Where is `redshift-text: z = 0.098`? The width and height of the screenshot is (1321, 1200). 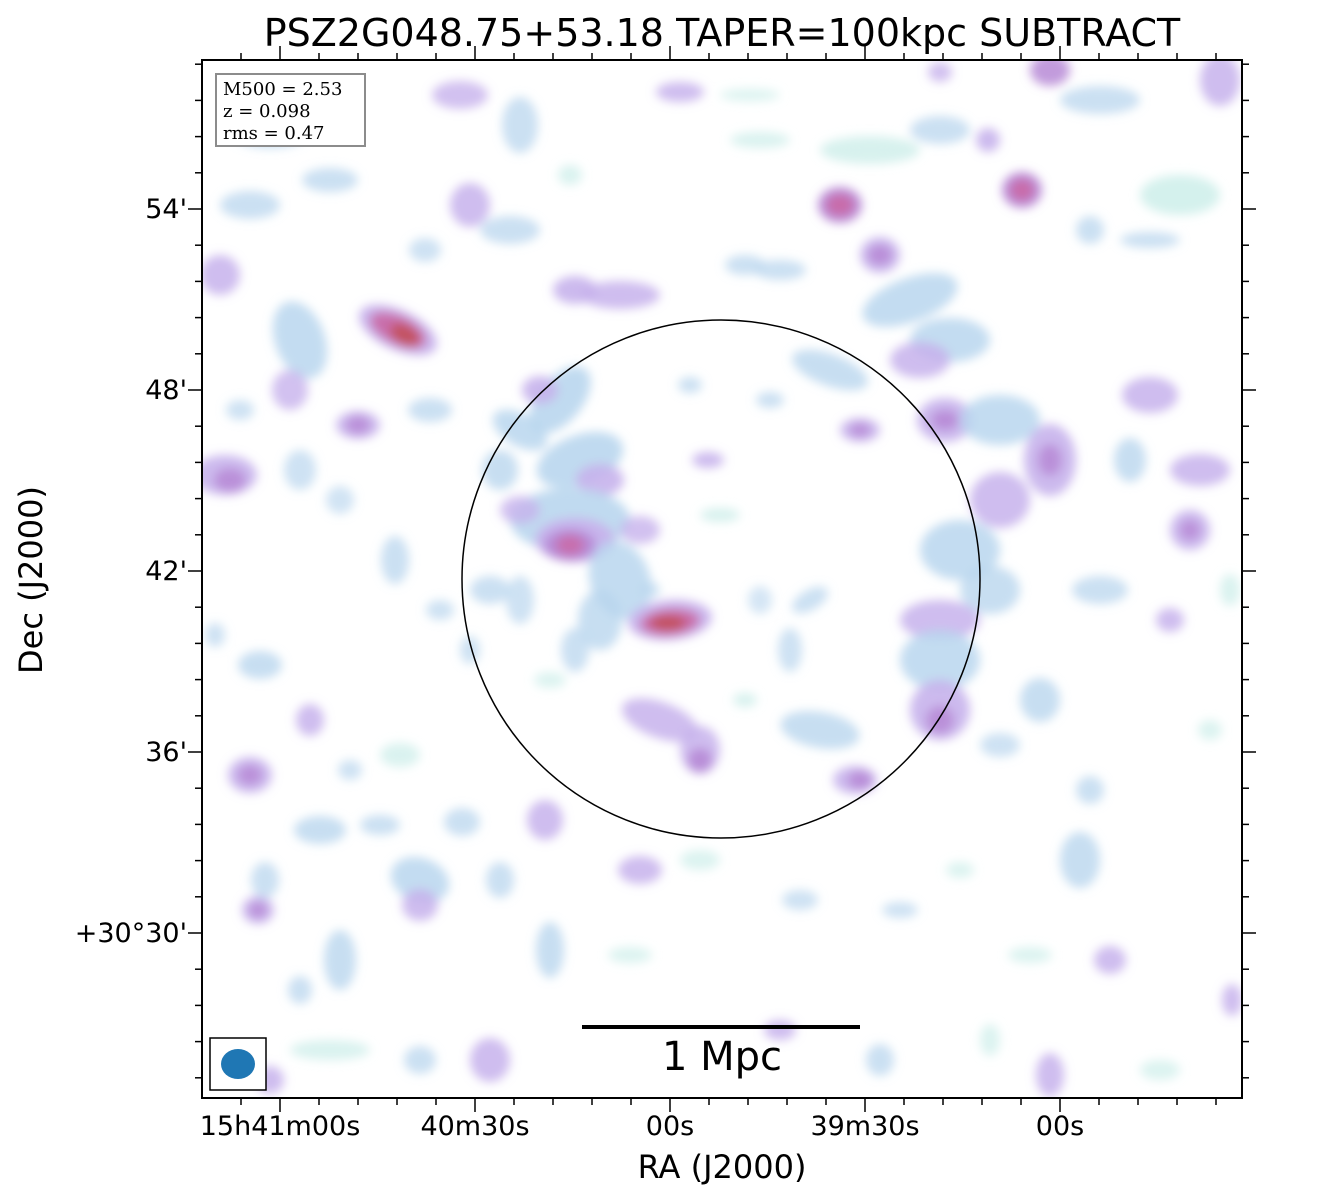 redshift-text: z = 0.098 is located at coordinates (267, 111).